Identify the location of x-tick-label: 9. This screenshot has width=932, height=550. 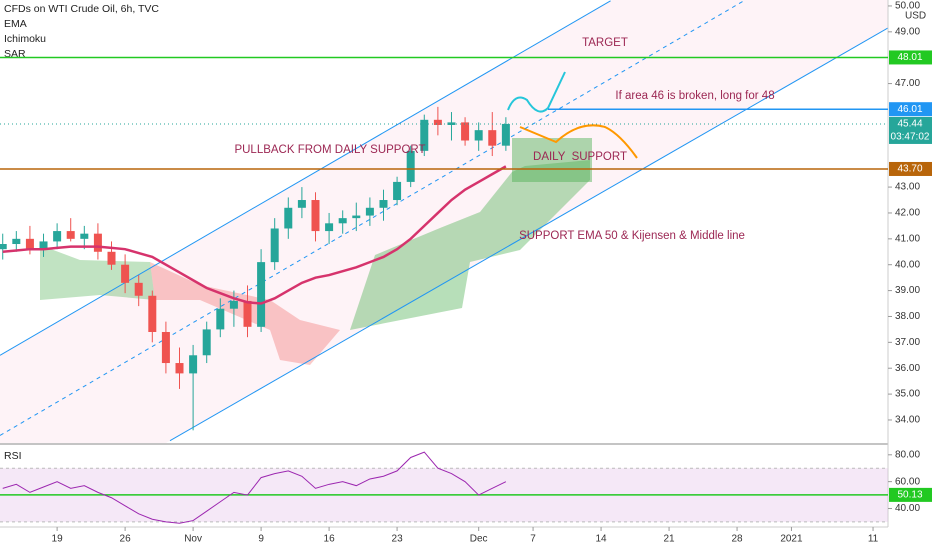
(261, 539).